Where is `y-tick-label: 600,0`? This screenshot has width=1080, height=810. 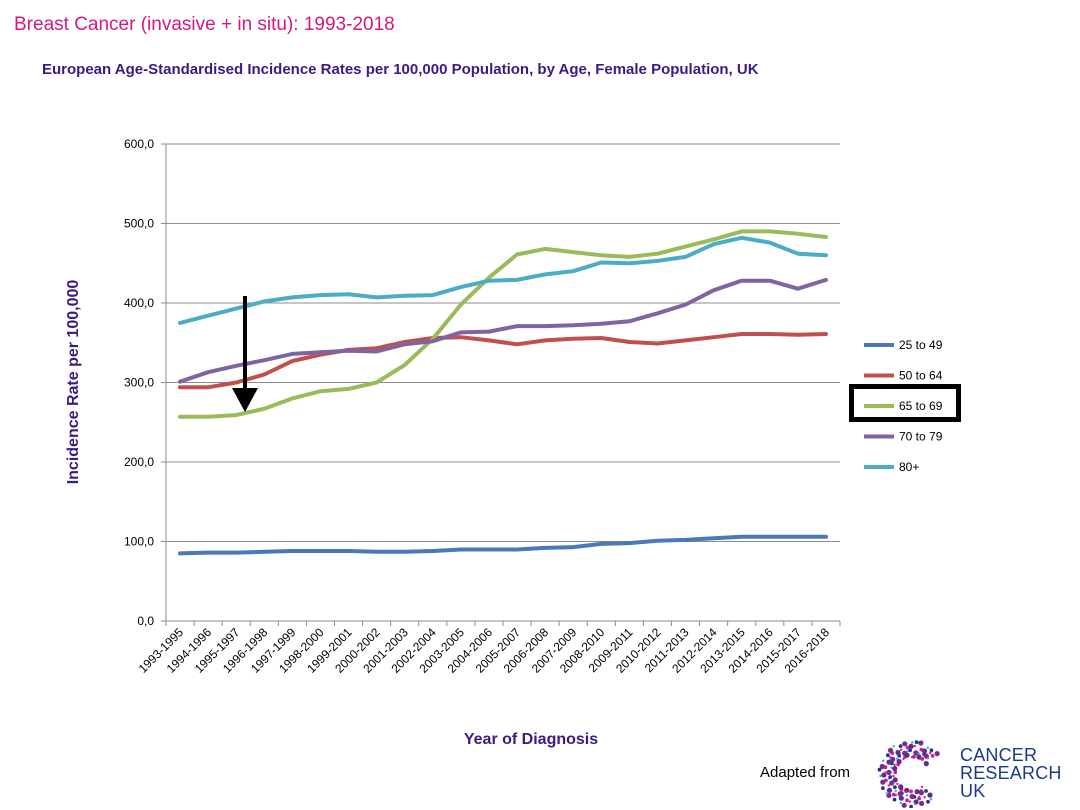 y-tick-label: 600,0 is located at coordinates (139, 144).